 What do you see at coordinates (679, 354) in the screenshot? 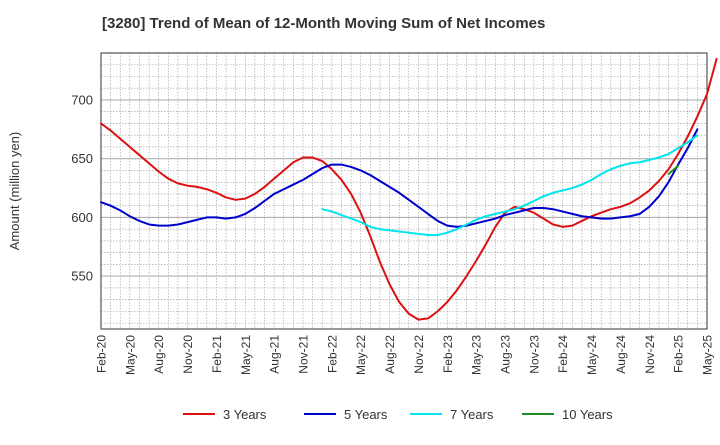
I see `x-tick-label: Feb-25` at bounding box center [679, 354].